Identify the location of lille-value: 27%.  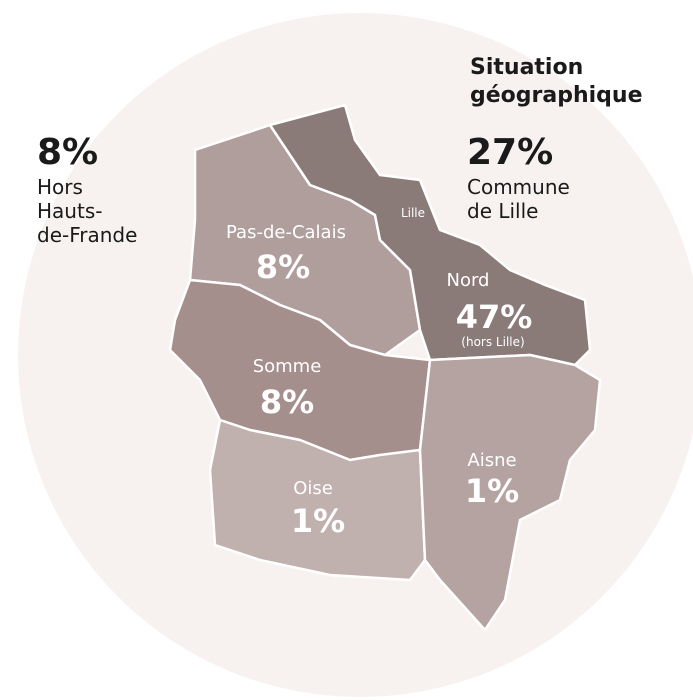
(510, 152).